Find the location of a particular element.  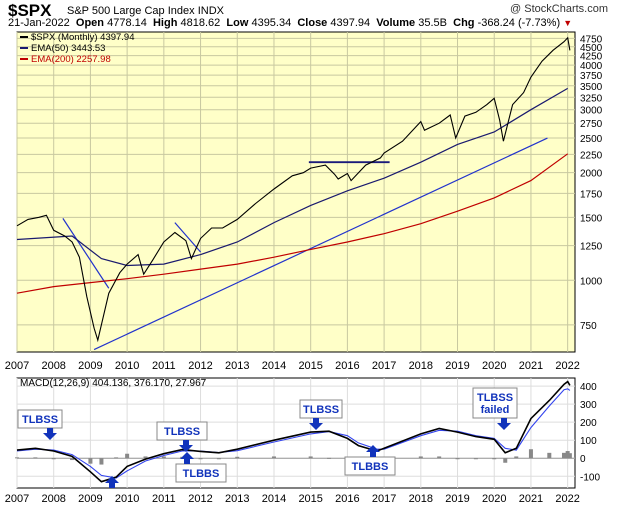

price-y-tick-label: 3250 is located at coordinates (591, 98).